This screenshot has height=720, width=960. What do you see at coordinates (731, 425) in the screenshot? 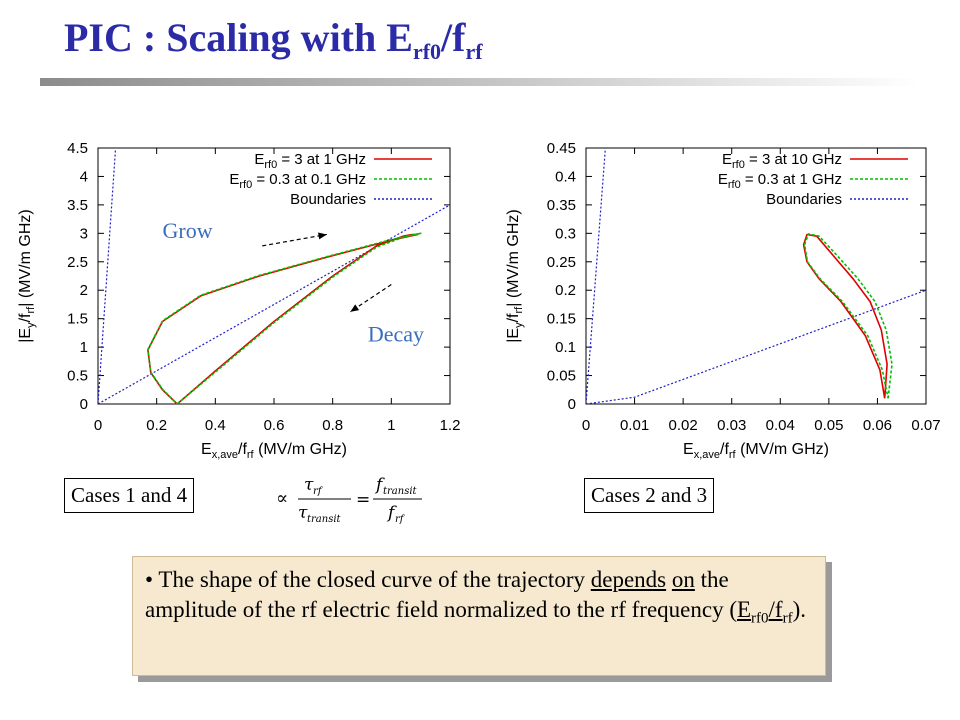
I see `x-tick-label: 0.03` at bounding box center [731, 425].